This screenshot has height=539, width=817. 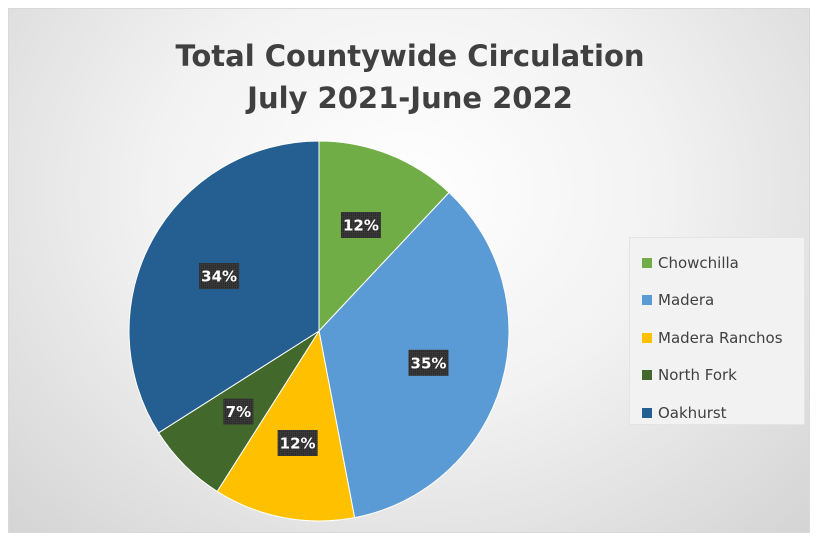 I want to click on data-label-oakhurst: 34%, so click(x=219, y=276).